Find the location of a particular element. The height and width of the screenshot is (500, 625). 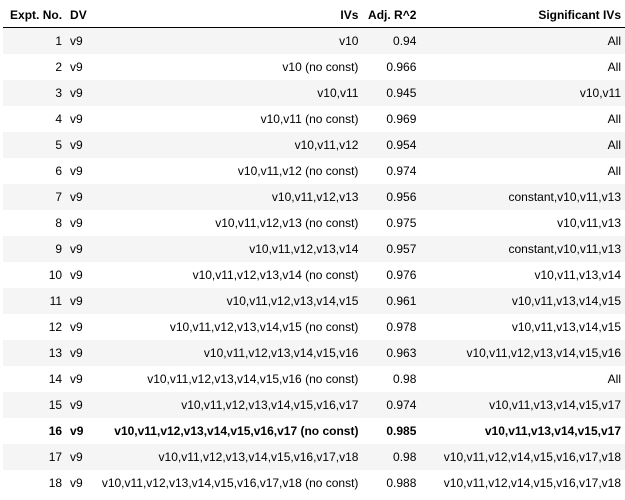

cell-ivs: v10,v11,v12 is located at coordinates (228, 145).